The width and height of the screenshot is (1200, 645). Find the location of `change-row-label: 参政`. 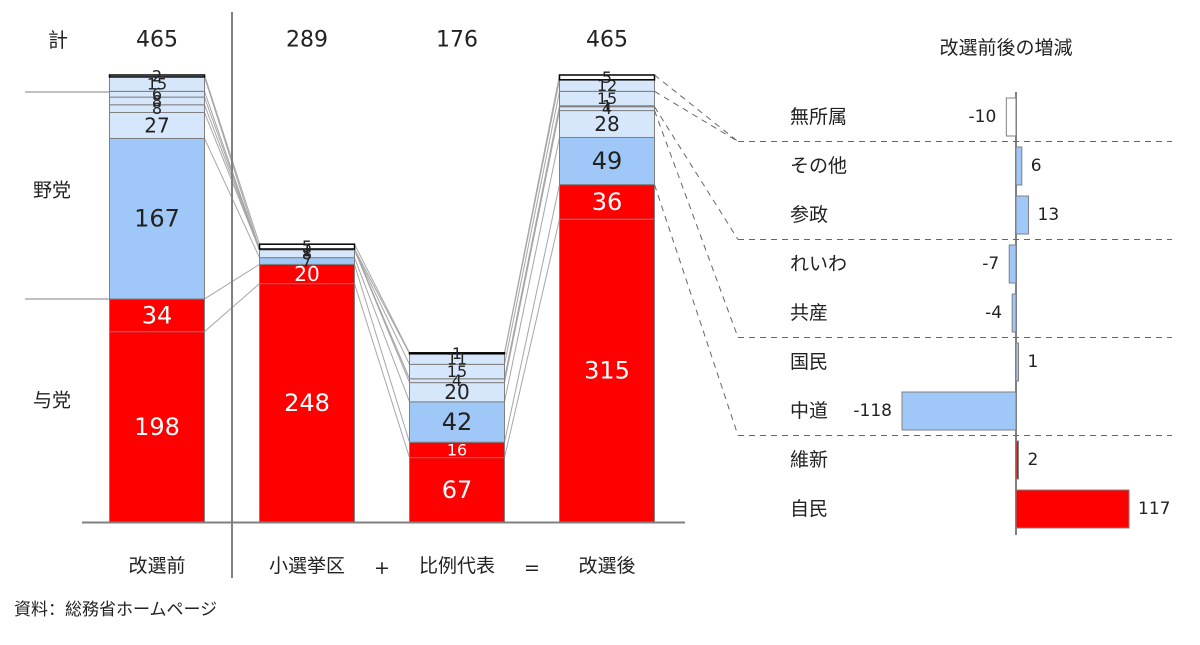

change-row-label: 参政 is located at coordinates (809, 215).